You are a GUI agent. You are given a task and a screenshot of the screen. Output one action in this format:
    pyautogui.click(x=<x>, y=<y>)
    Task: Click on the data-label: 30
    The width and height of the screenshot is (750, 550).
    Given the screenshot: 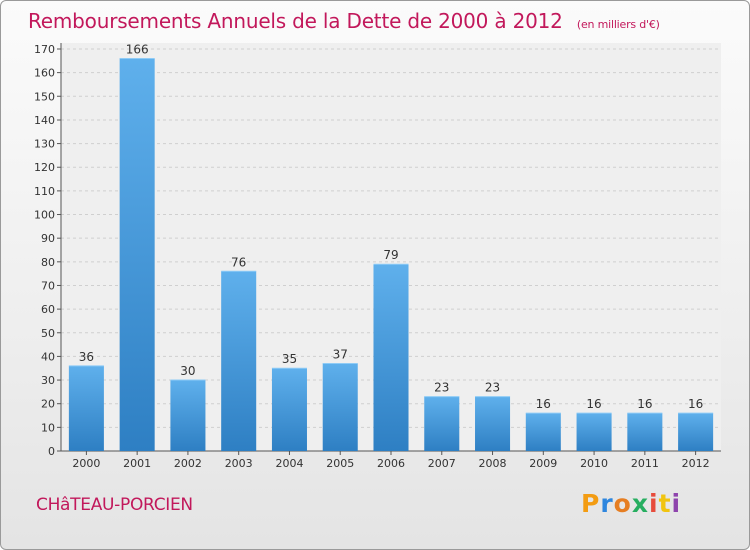 What is the action you would take?
    pyautogui.click(x=187, y=371)
    